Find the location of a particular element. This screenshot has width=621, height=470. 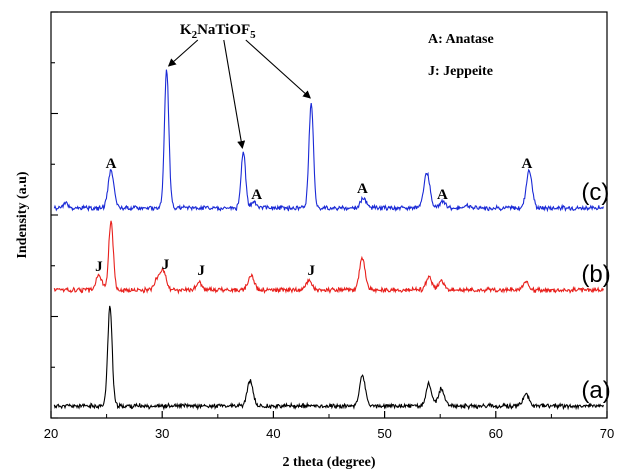

x-tick-label: 60 is located at coordinates (496, 433).